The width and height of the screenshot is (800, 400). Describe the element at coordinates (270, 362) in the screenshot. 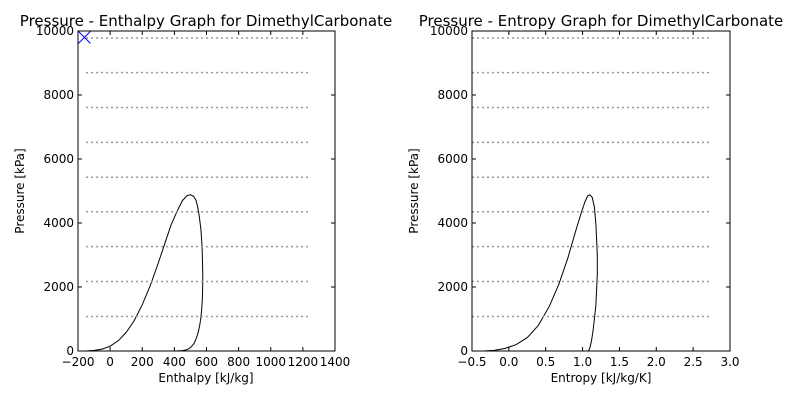

I see `x-tick-label: 1000` at that location.